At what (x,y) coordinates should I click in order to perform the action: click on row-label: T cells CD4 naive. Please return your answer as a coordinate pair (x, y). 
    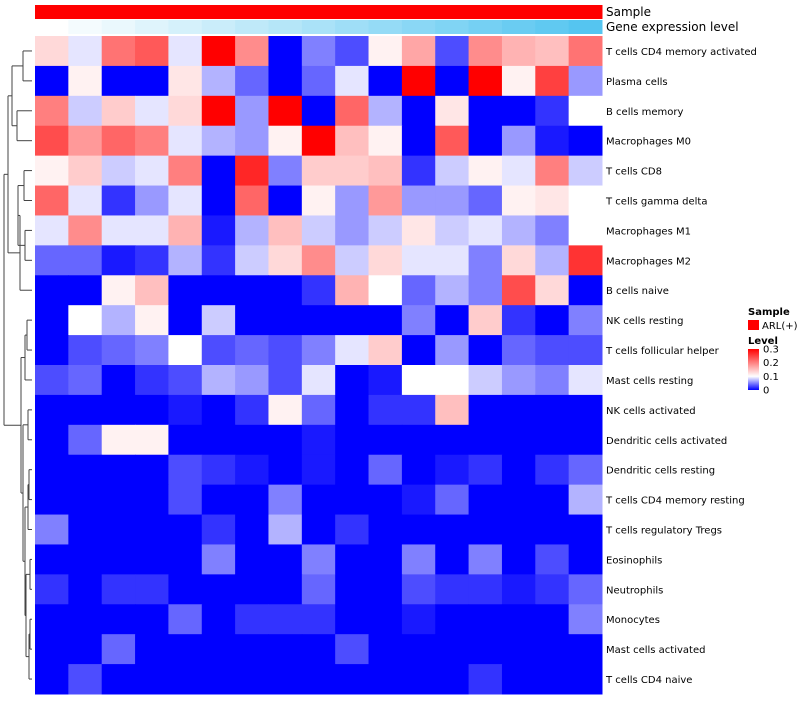
    Looking at the image, I should click on (648, 680).